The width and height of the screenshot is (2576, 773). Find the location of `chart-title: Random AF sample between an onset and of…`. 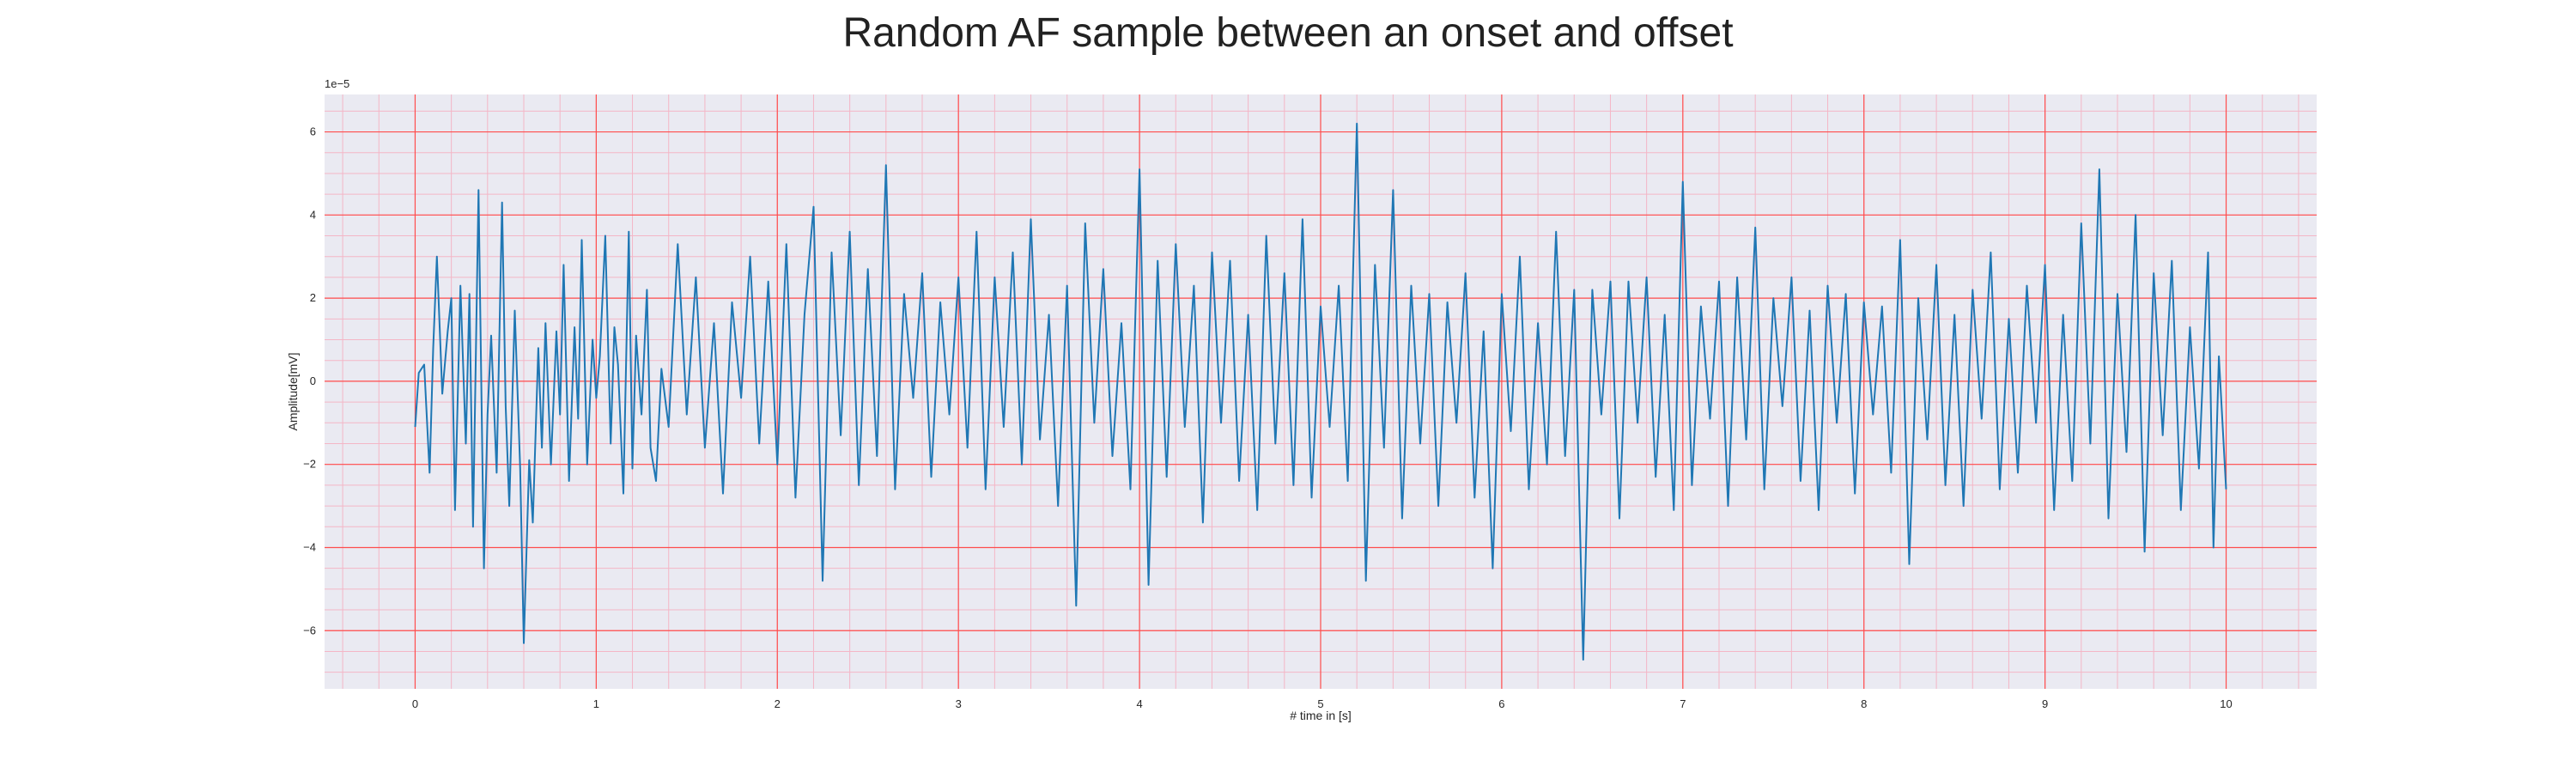

chart-title: Random AF sample between an onset and of… is located at coordinates (1287, 33).